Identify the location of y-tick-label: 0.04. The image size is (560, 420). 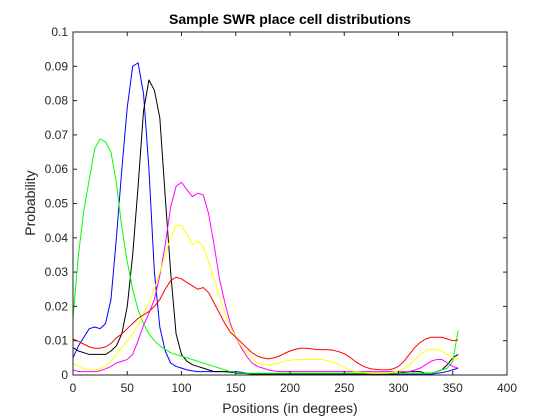
(57, 238).